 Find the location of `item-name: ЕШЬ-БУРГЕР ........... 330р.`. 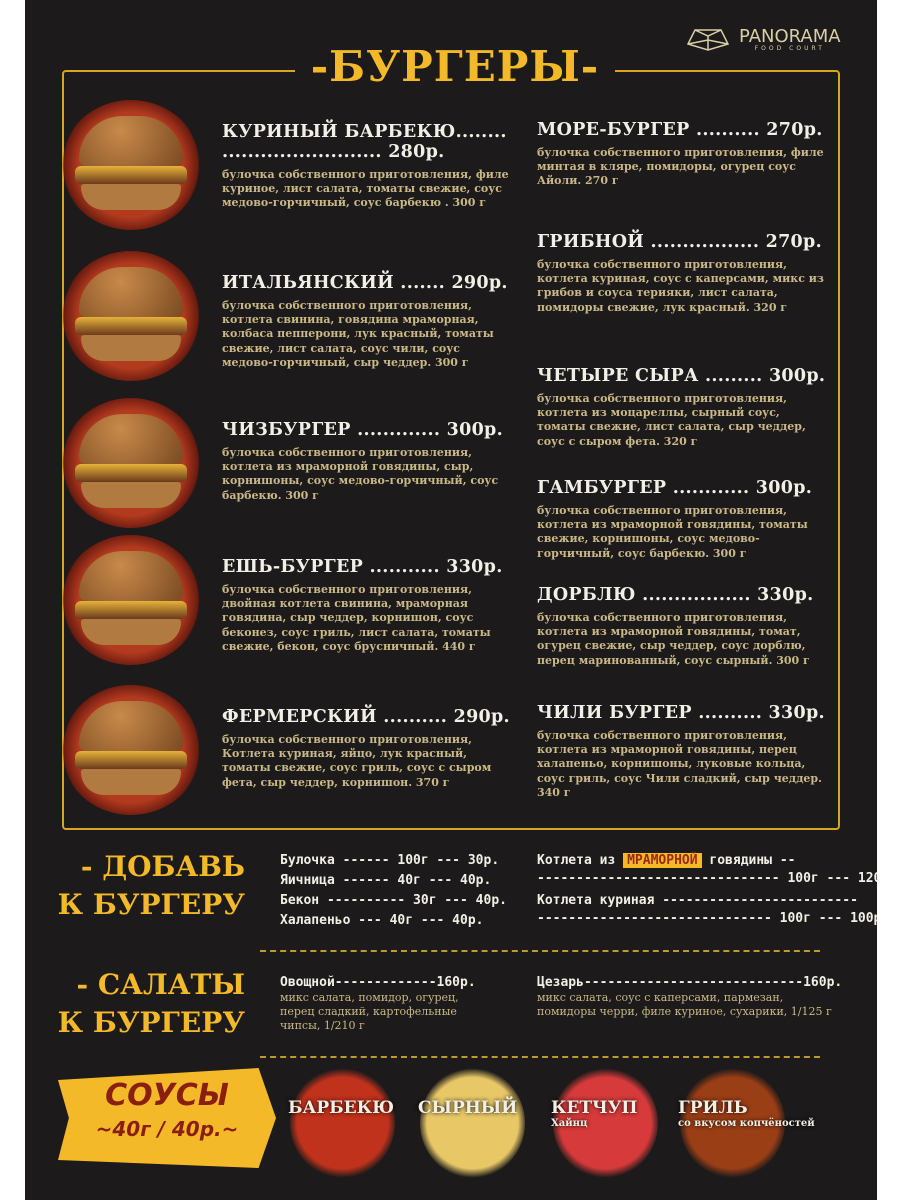

item-name: ЕШЬ-БУРГЕР ........... 330р. is located at coordinates (362, 567).